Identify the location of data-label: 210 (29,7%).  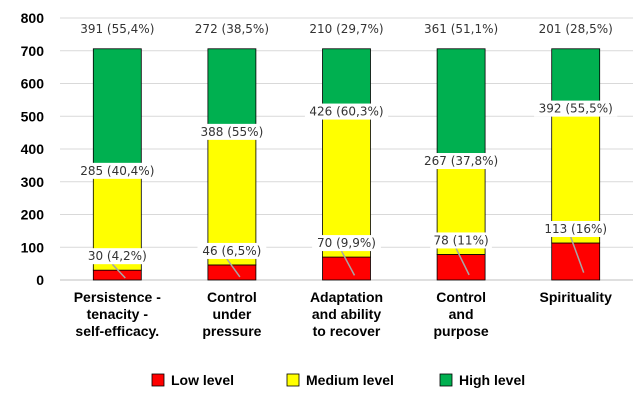
(346, 29).